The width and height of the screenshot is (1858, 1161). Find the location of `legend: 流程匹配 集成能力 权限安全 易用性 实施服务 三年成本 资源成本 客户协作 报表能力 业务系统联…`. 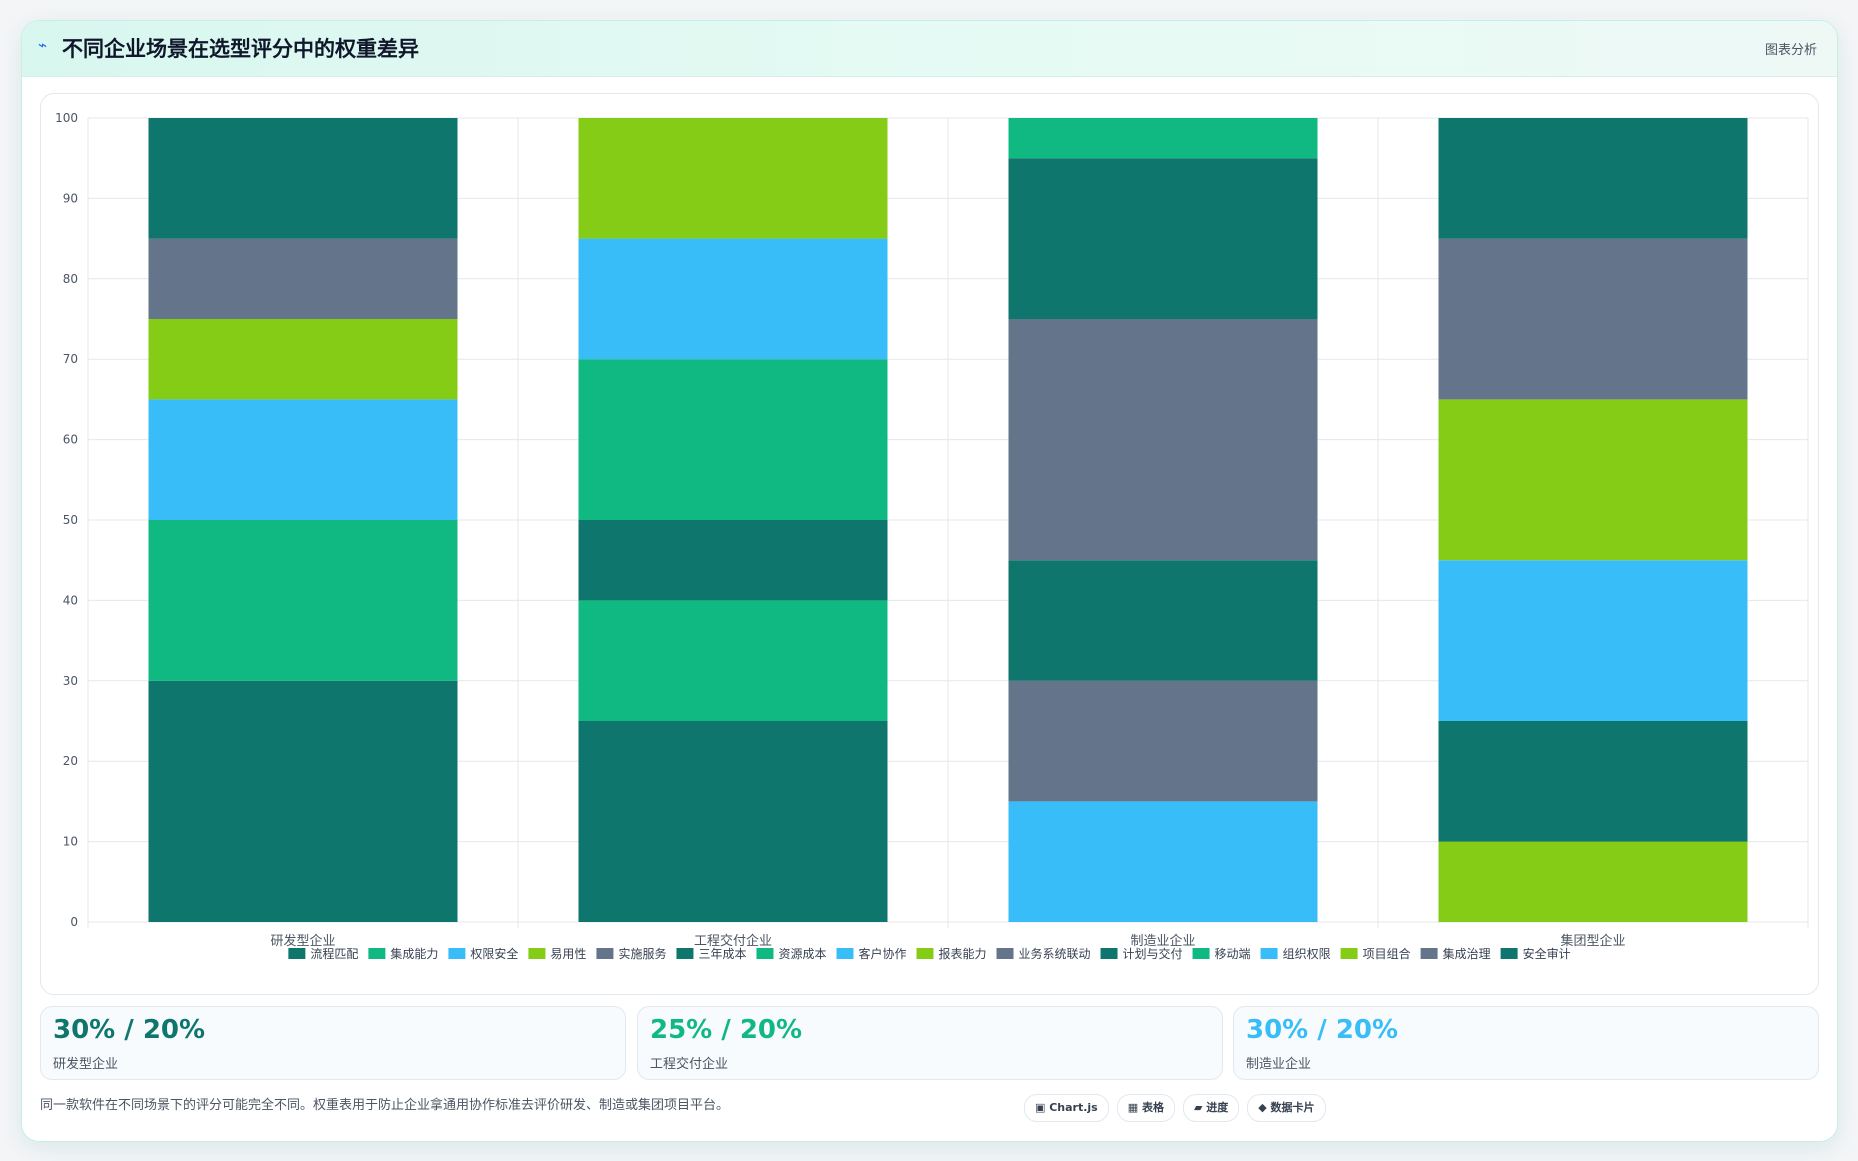

legend: 流程匹配 集成能力 权限安全 易用性 实施服务 三年成本 资源成本 客户协作 报表能力 业务系统联… is located at coordinates (929, 953).